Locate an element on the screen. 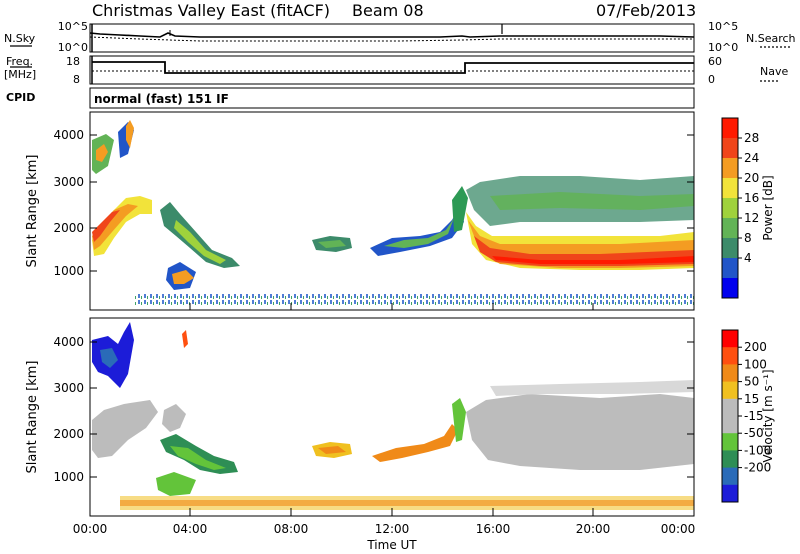 The width and height of the screenshot is (800, 554). velocity-patch-green is located at coordinates (199, 454).